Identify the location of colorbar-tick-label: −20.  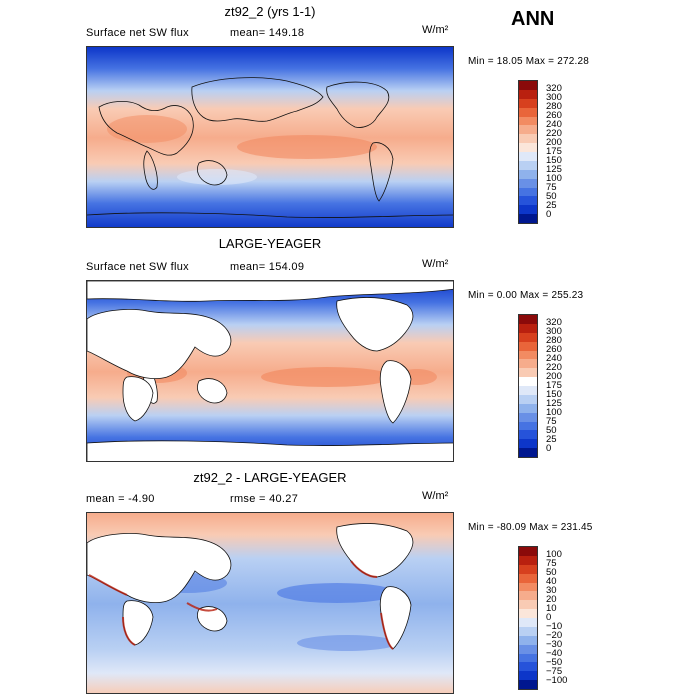
(554, 635).